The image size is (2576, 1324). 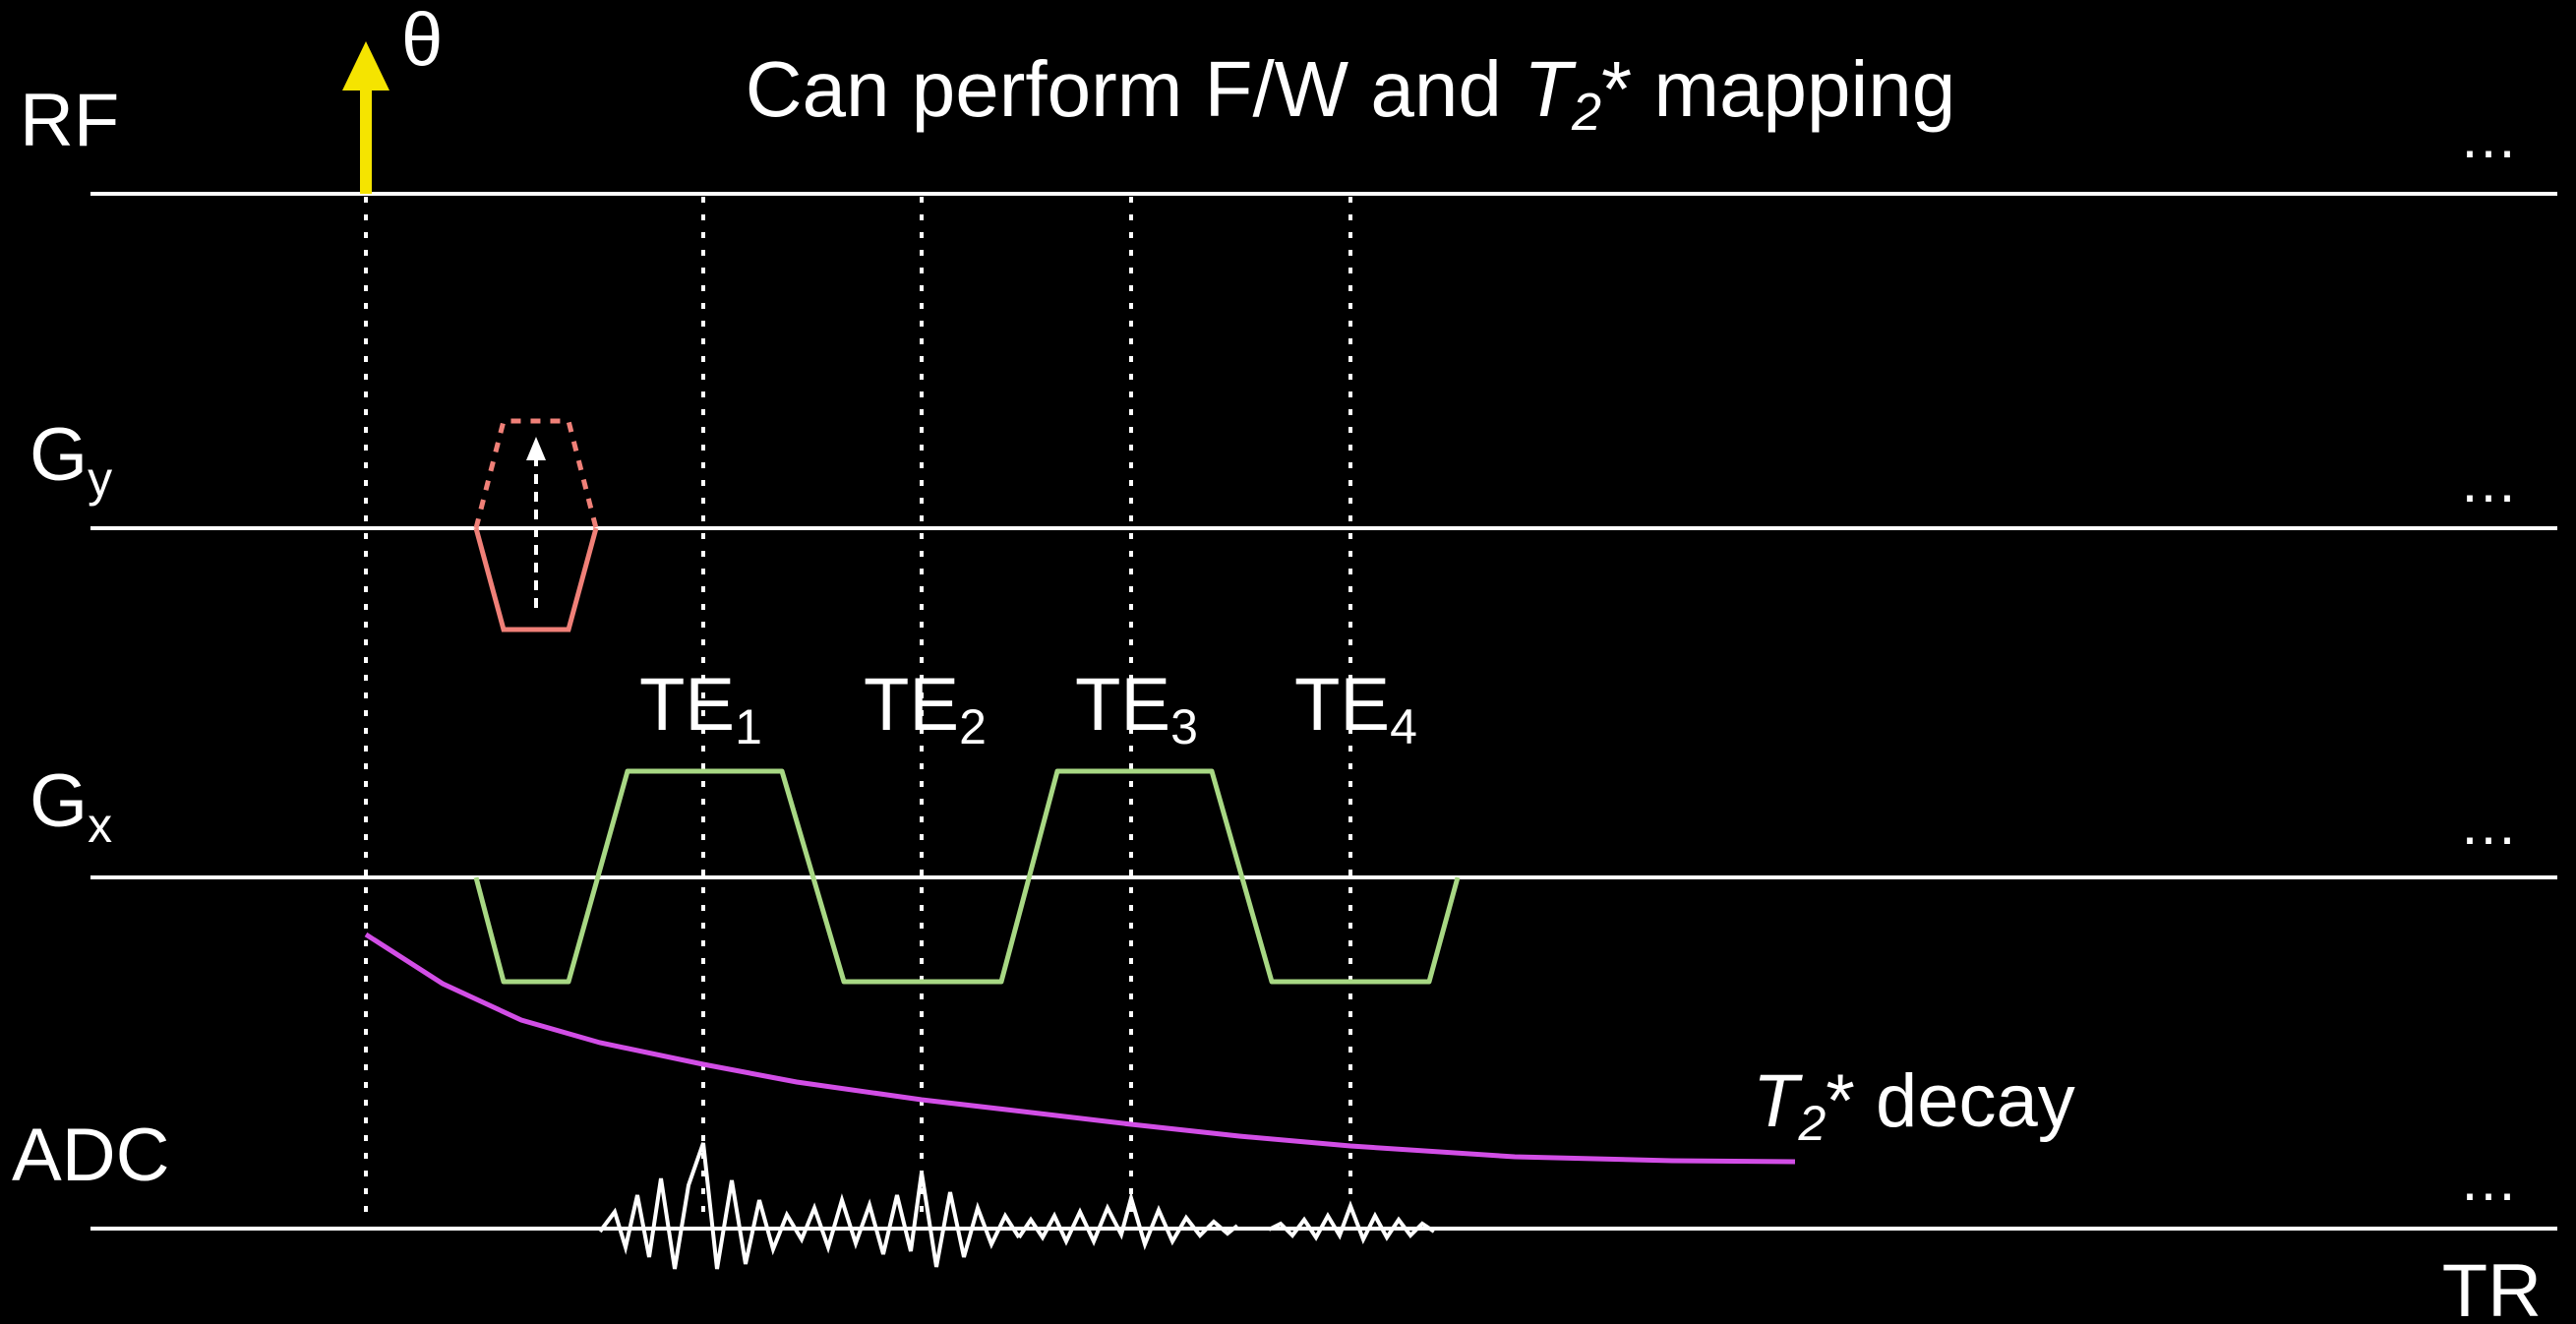 I want to click on phase-encode-gradient, so click(x=536, y=525).